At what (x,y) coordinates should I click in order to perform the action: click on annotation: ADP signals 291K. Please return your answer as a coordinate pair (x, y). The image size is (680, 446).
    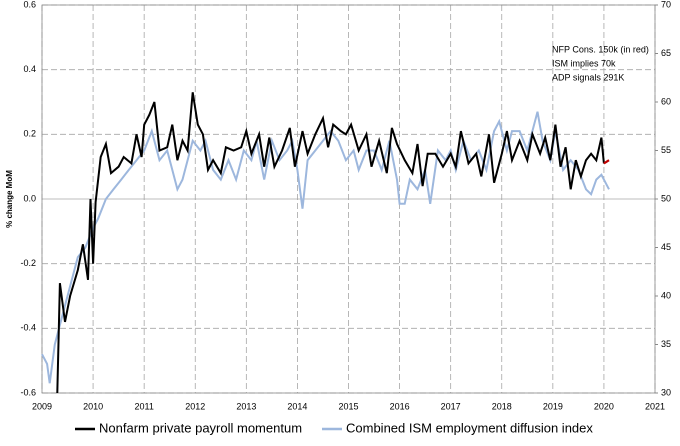
    Looking at the image, I should click on (588, 77).